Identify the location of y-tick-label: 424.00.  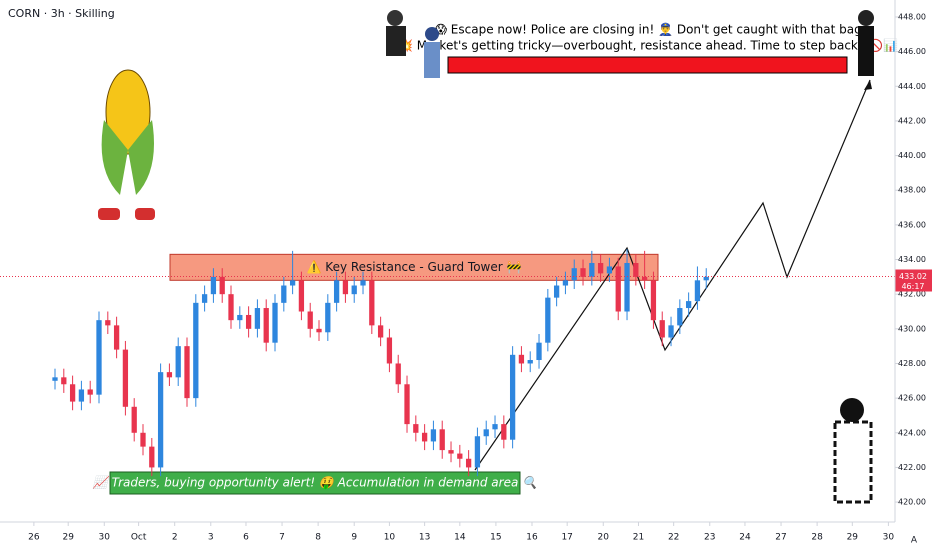
(912, 432).